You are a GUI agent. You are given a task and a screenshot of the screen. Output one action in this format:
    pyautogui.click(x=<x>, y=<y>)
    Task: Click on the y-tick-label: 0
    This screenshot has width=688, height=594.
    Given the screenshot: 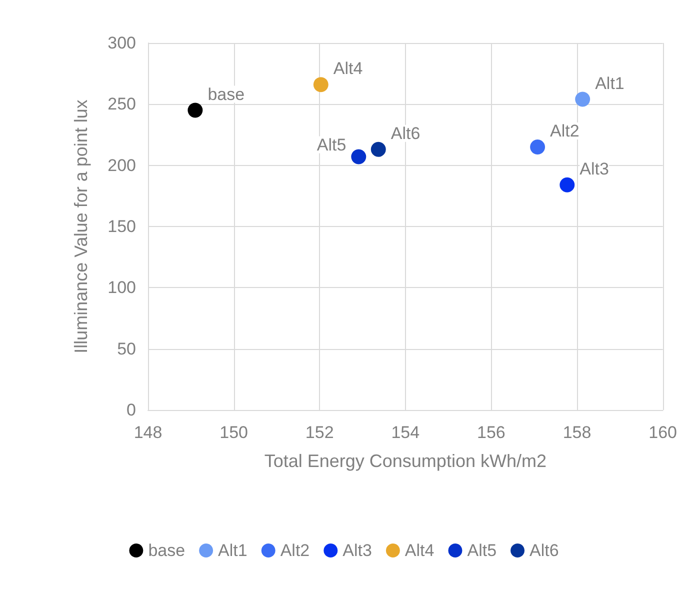 What is the action you would take?
    pyautogui.click(x=131, y=410)
    